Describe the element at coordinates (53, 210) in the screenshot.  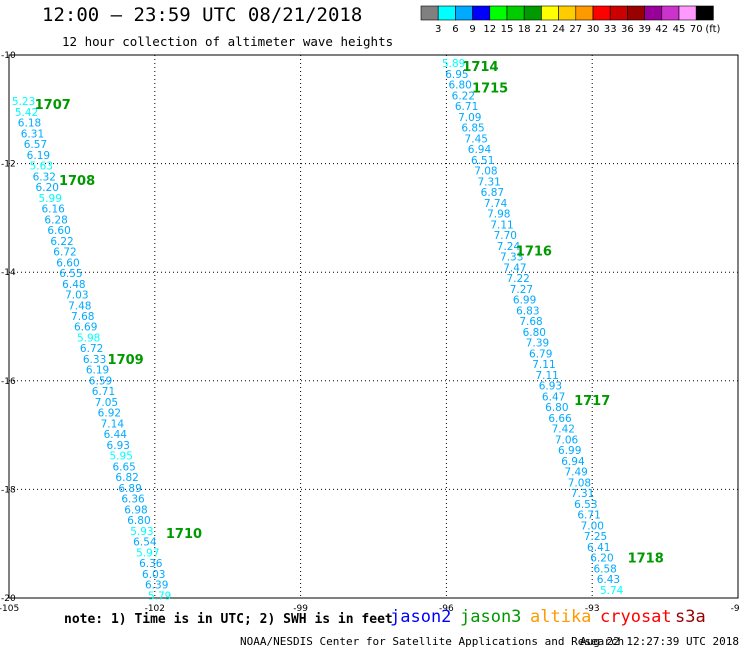
I see `wave-height-value: 6.16` at that location.